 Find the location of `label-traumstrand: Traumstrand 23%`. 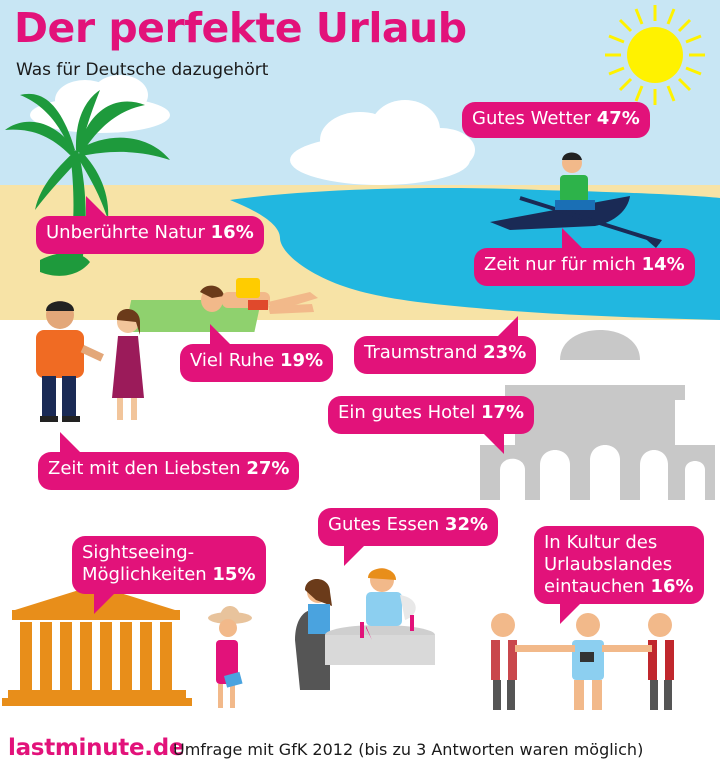

label-traumstrand: Traumstrand 23% is located at coordinates (445, 345).